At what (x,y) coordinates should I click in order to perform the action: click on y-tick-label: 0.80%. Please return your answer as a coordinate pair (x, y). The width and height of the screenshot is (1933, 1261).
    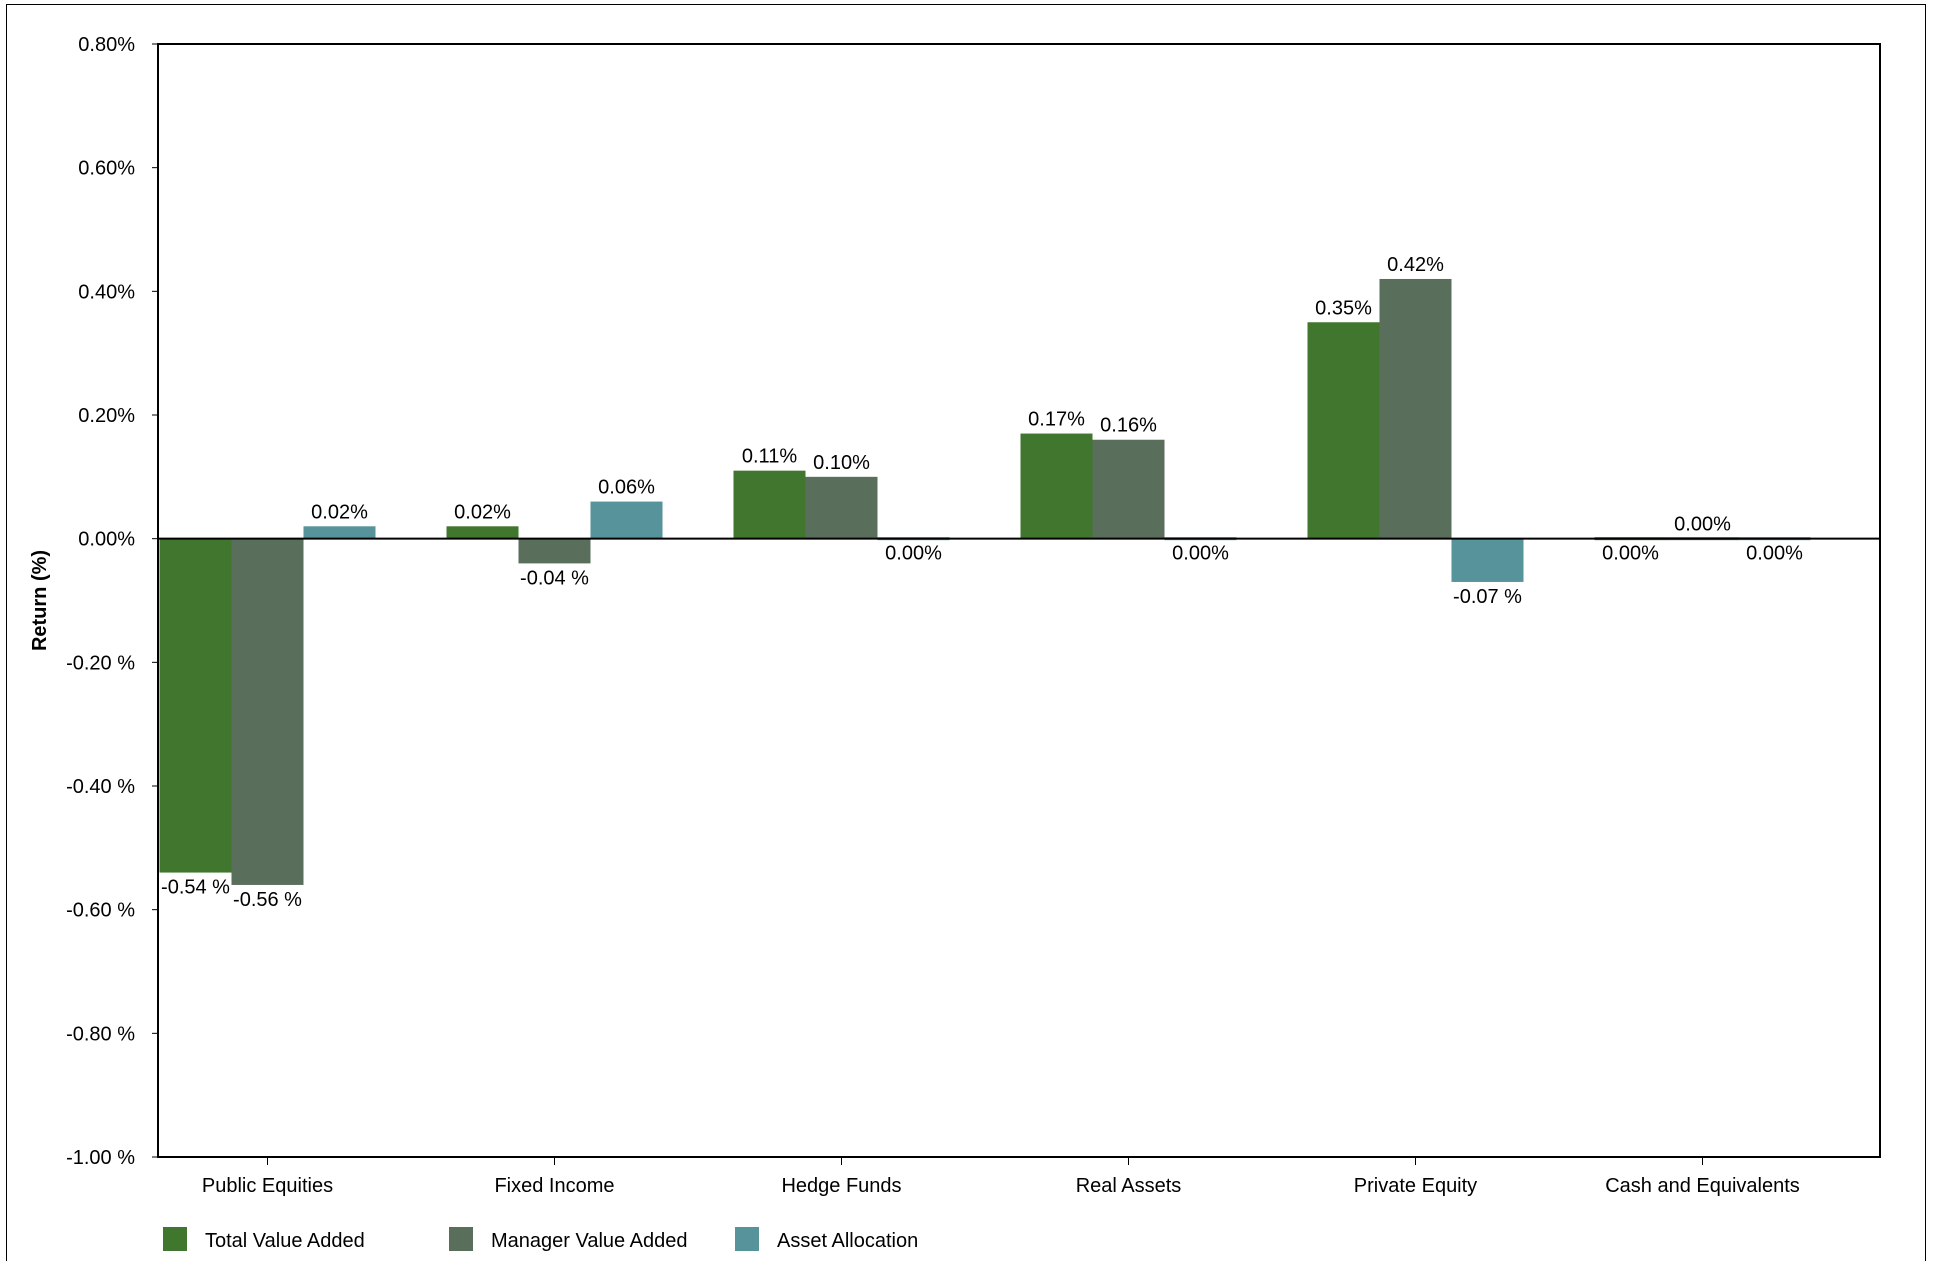
    Looking at the image, I should click on (106, 45).